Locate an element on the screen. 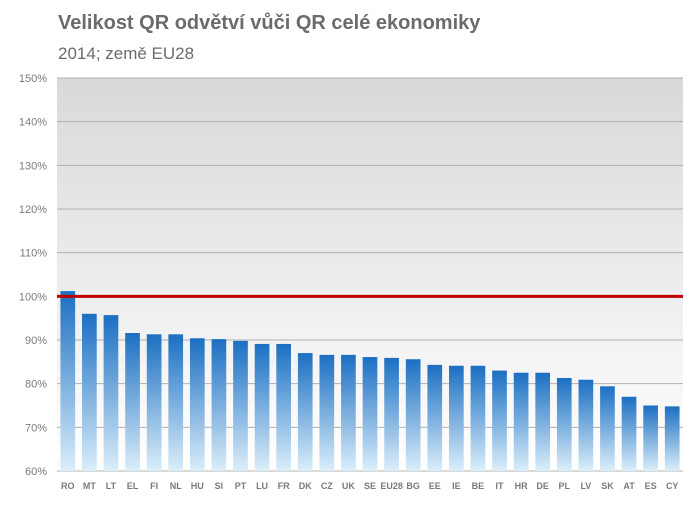  bar-hu is located at coordinates (197, 404).